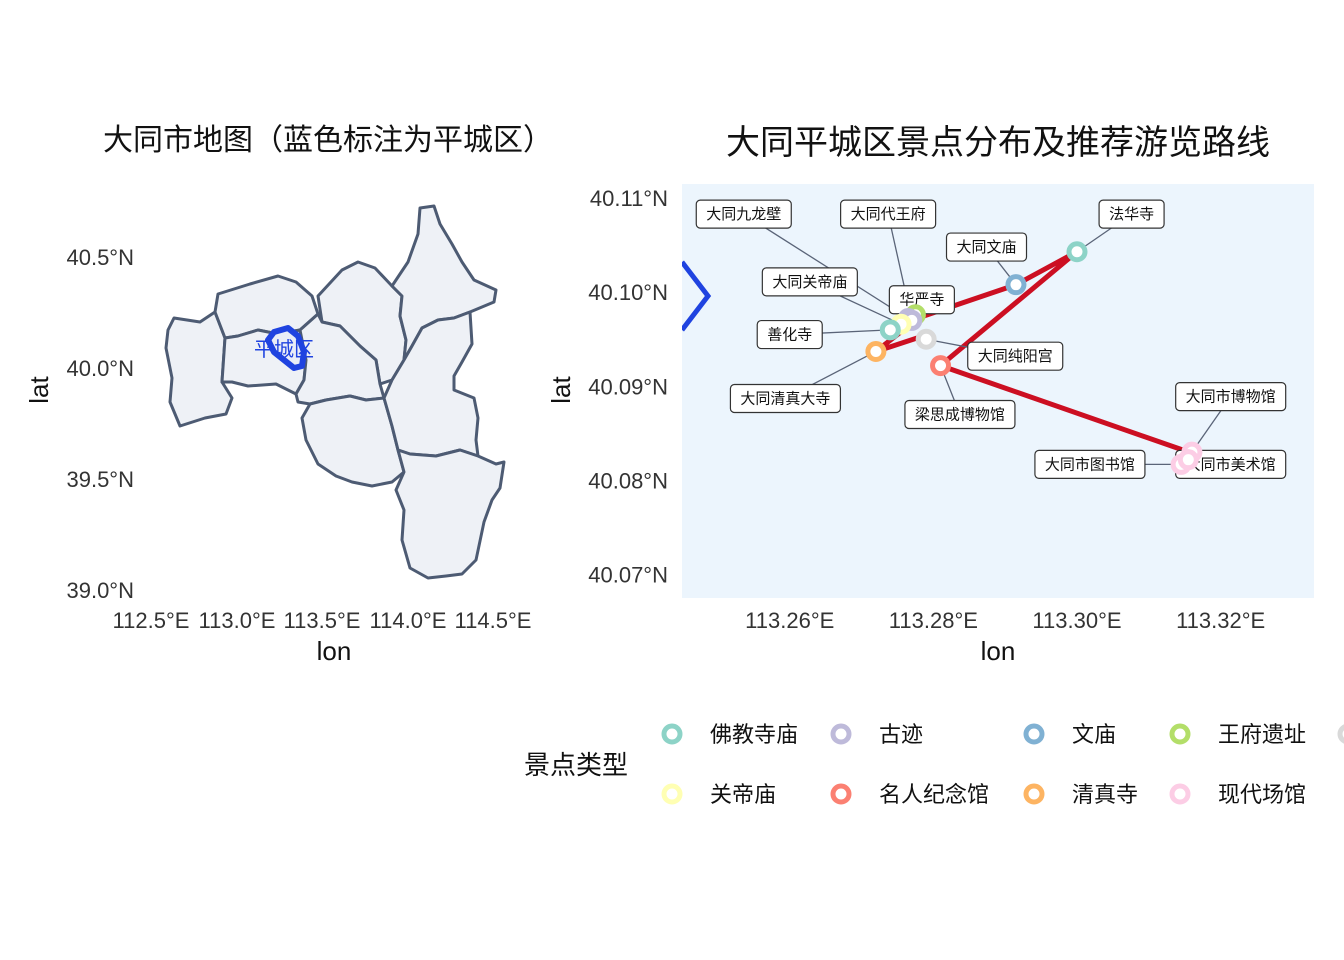  Describe the element at coordinates (1071, 354) in the screenshot. I see `route-line` at that location.